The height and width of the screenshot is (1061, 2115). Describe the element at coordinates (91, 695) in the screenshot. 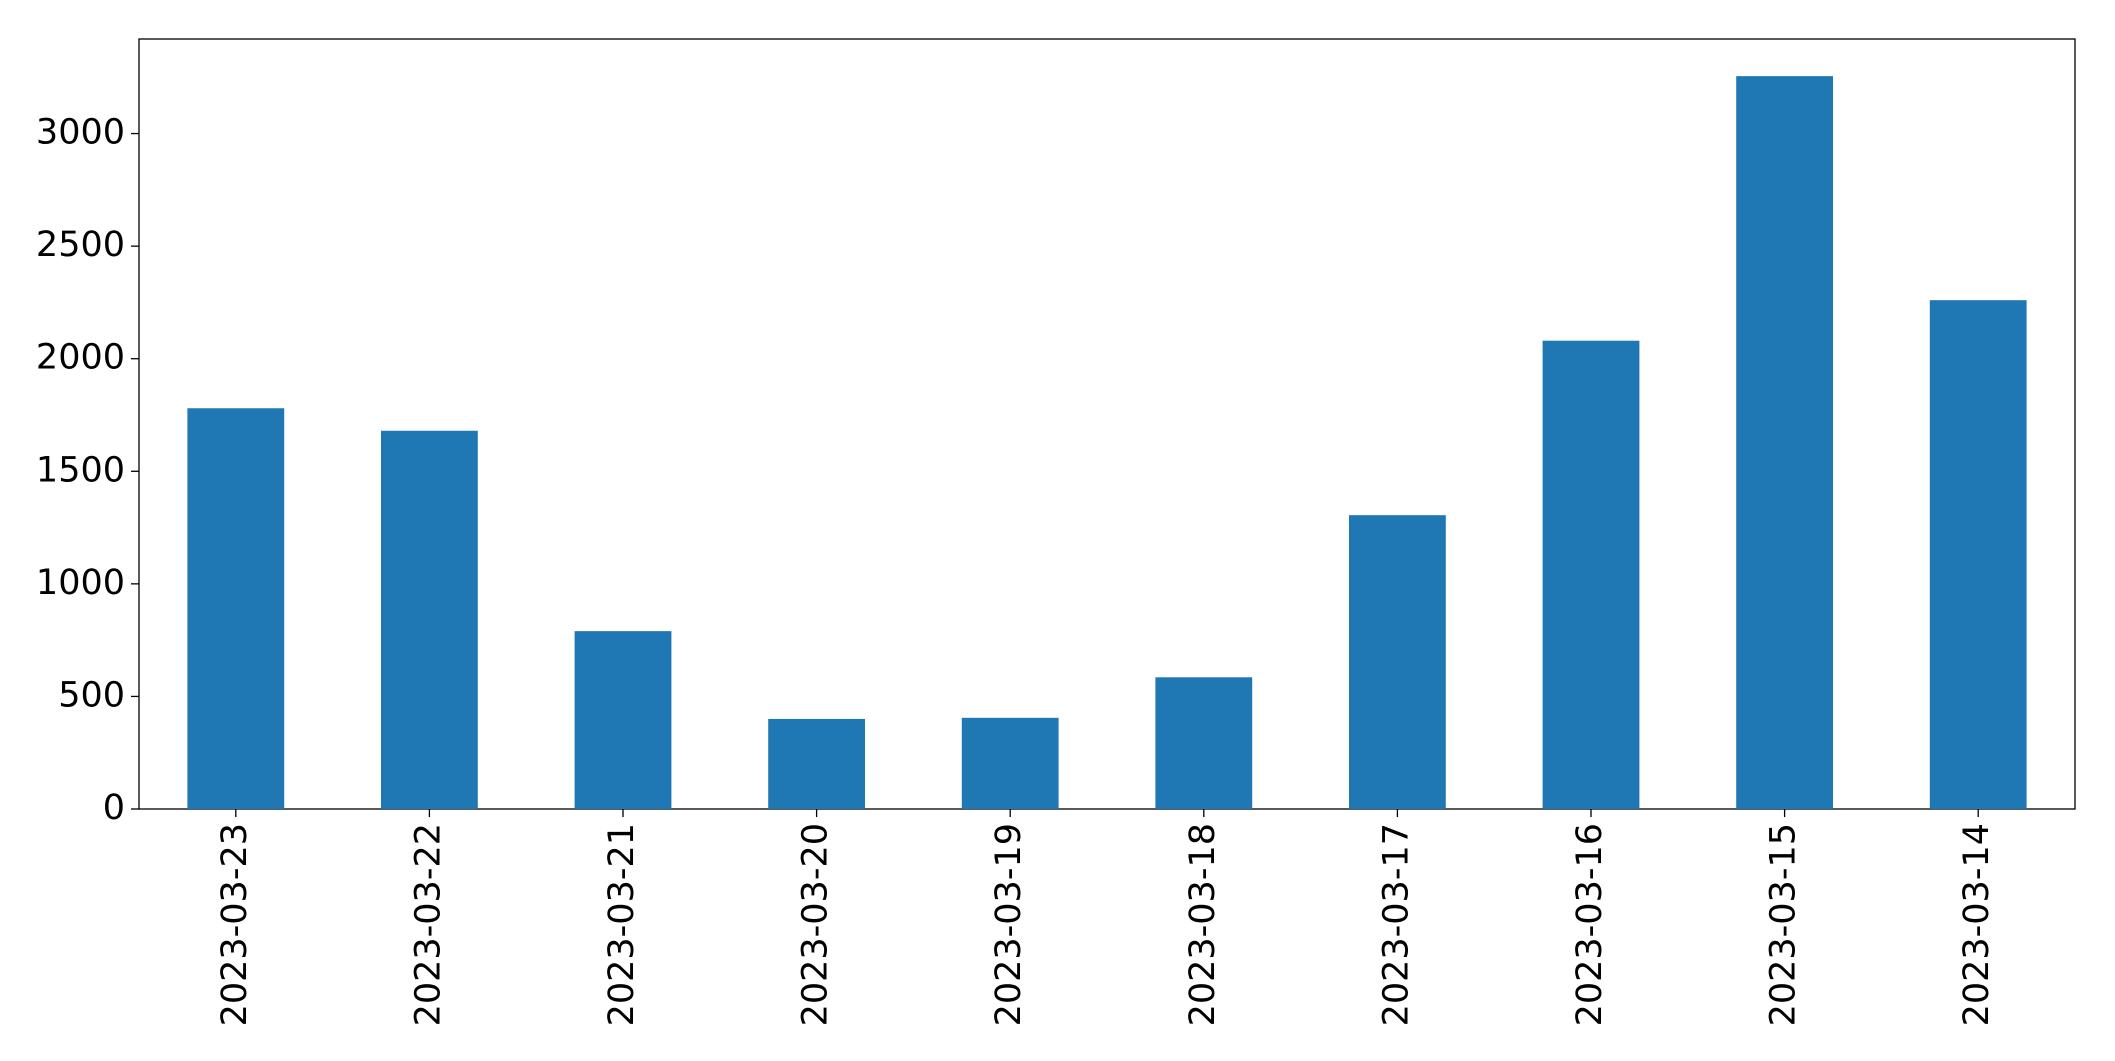

I see `y-tick-label: 500` at that location.